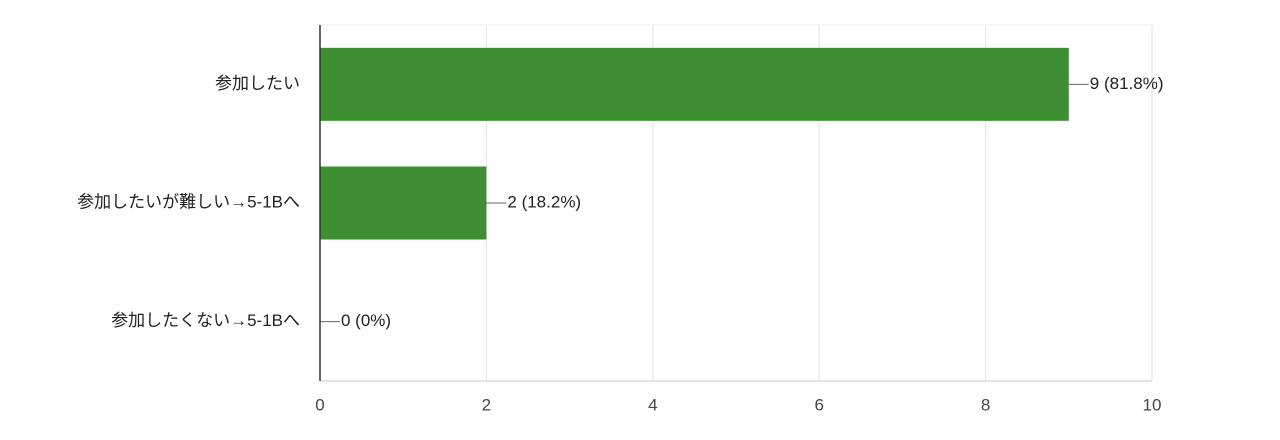 This screenshot has width=1280, height=440. I want to click on value-label: 0 (0%), so click(366, 320).